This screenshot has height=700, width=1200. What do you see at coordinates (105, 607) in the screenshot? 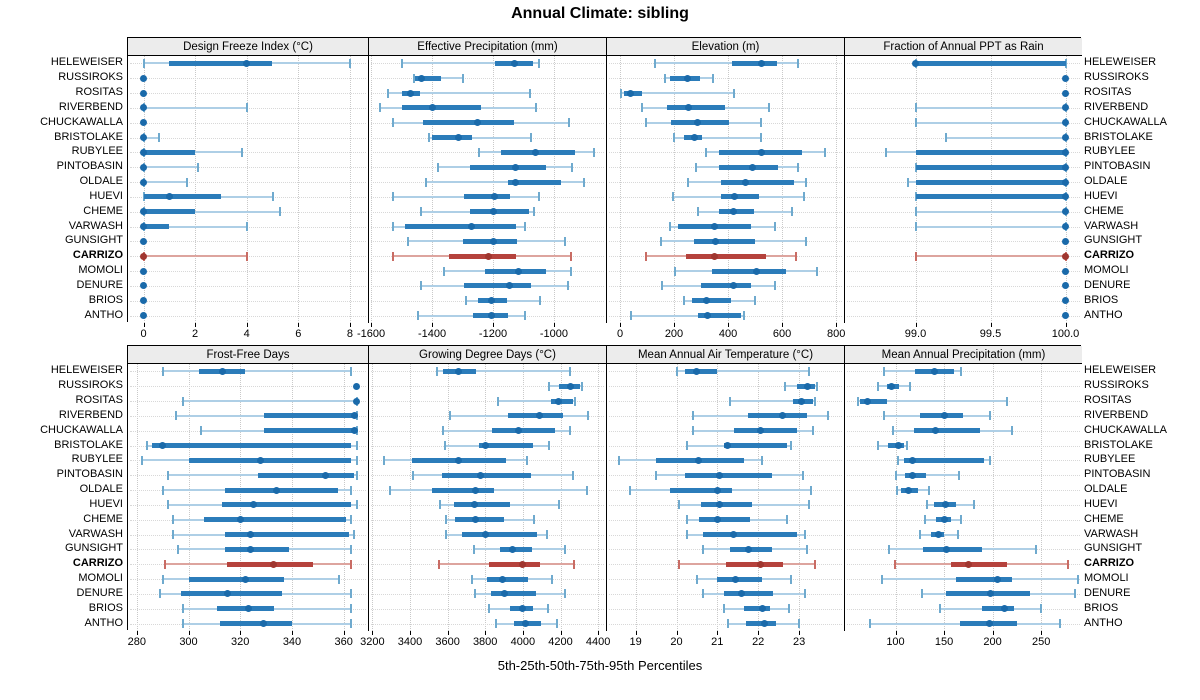
I see `site-label-left: BRIOS` at bounding box center [105, 607].